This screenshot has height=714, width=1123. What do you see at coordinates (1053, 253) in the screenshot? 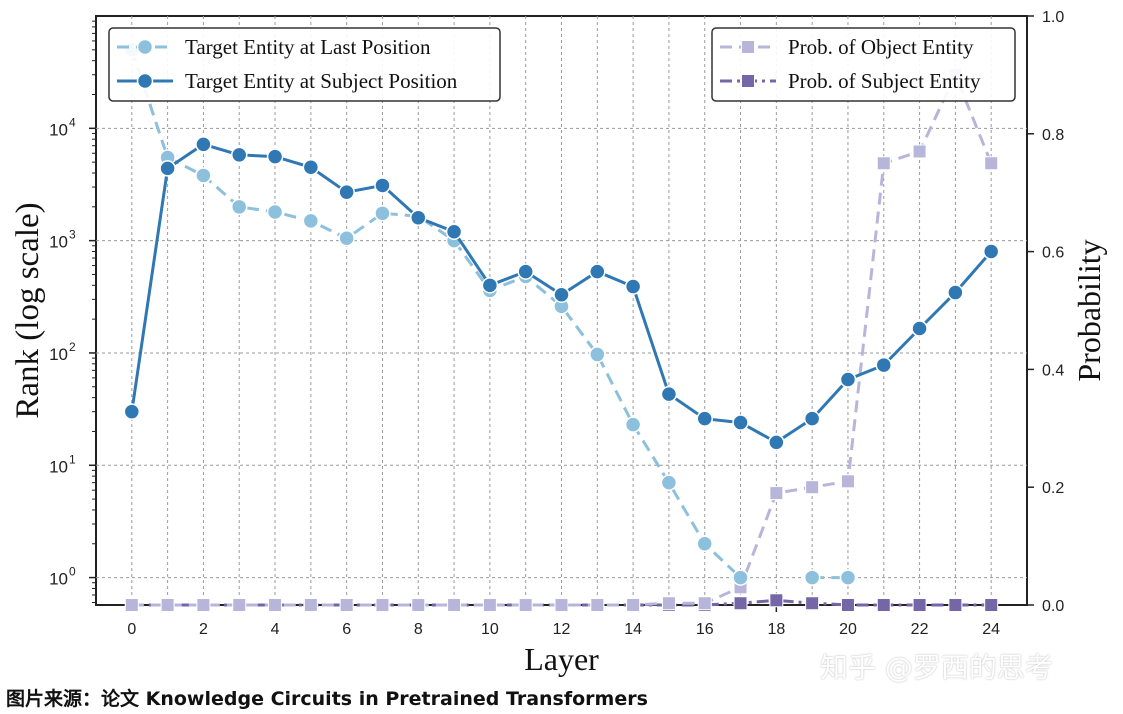
I see `y-right-tick-label: 0.6` at bounding box center [1053, 253].